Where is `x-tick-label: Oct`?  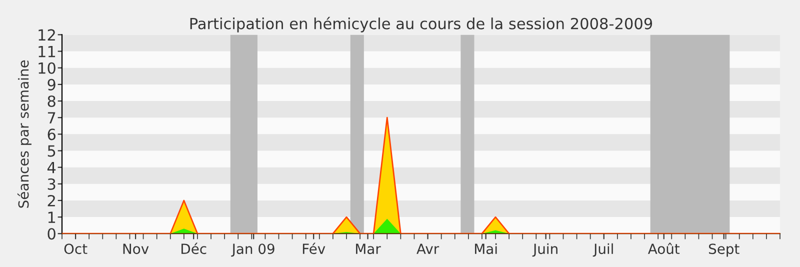 x-tick-label: Oct is located at coordinates (76, 249).